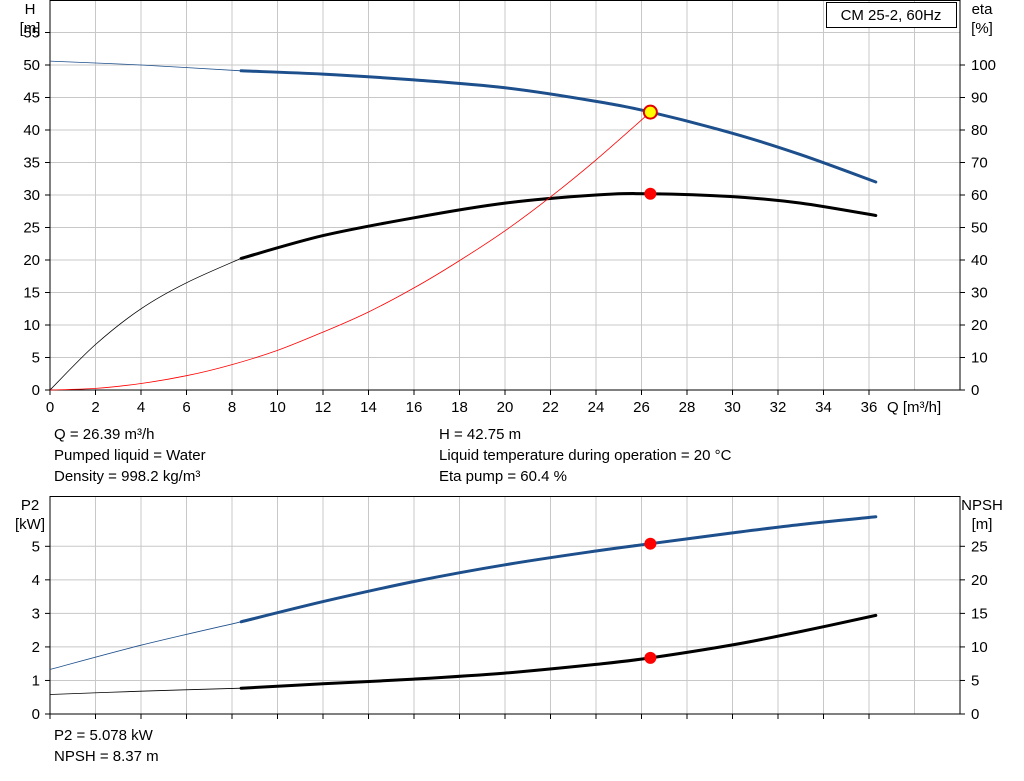 The height and width of the screenshot is (781, 1024). What do you see at coordinates (979, 260) in the screenshot?
I see `y-tick-label-right: 40` at bounding box center [979, 260].